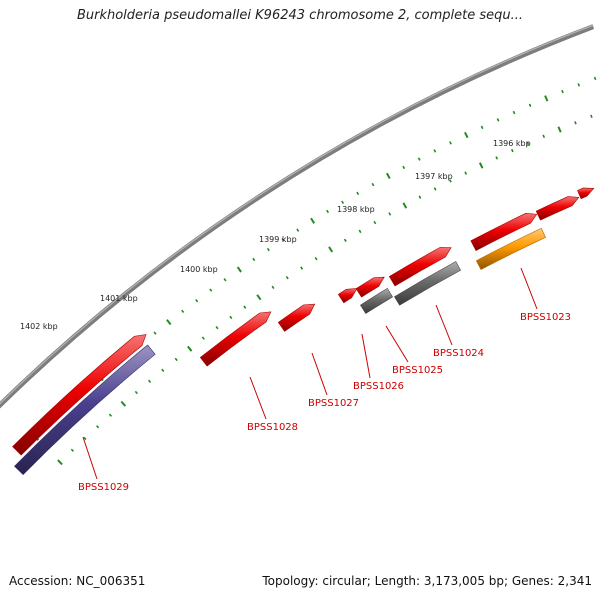  I want to click on gene-bpss1029, so click(79, 395).